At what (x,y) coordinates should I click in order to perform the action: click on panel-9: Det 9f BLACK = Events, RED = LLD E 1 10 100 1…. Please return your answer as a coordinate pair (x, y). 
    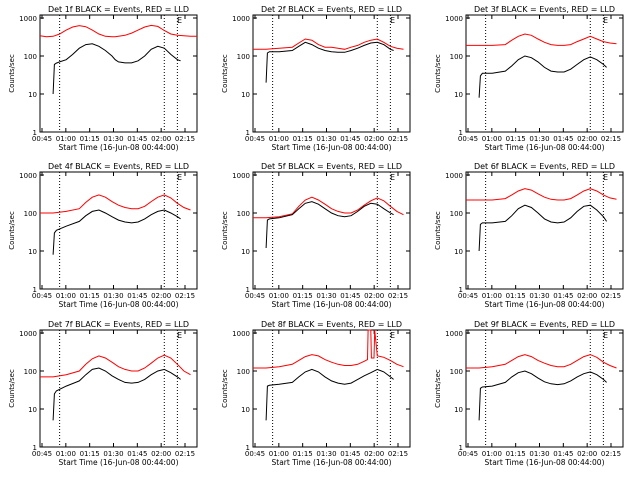
    Looking at the image, I should click on (529, 393).